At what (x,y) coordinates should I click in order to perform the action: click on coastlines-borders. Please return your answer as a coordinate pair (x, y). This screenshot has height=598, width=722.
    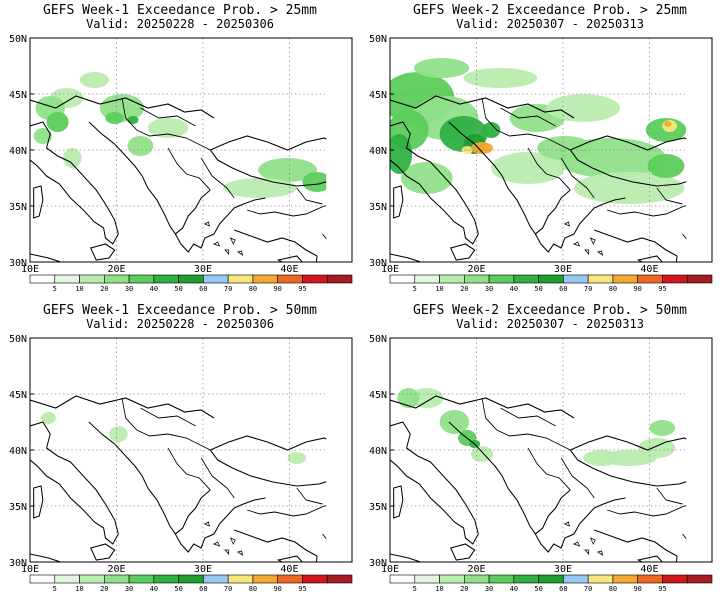
    Looking at the image, I should click on (178, 178).